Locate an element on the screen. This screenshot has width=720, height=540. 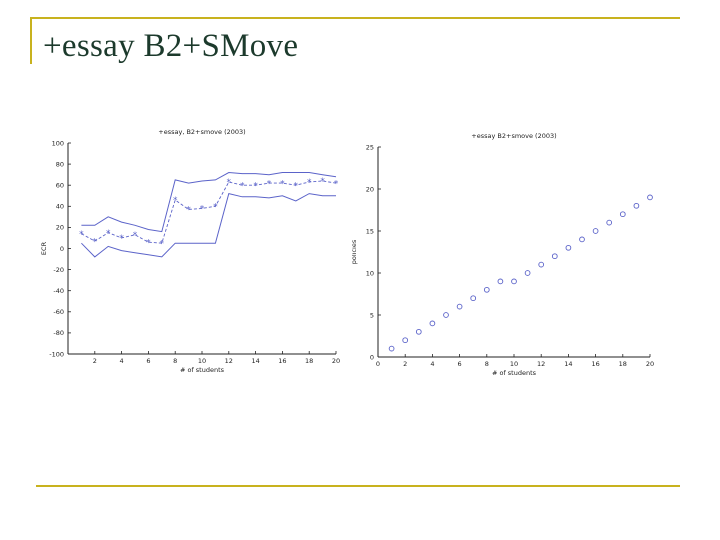
chart-title: +essay B2+smove (2003) is located at coordinates (513, 136).